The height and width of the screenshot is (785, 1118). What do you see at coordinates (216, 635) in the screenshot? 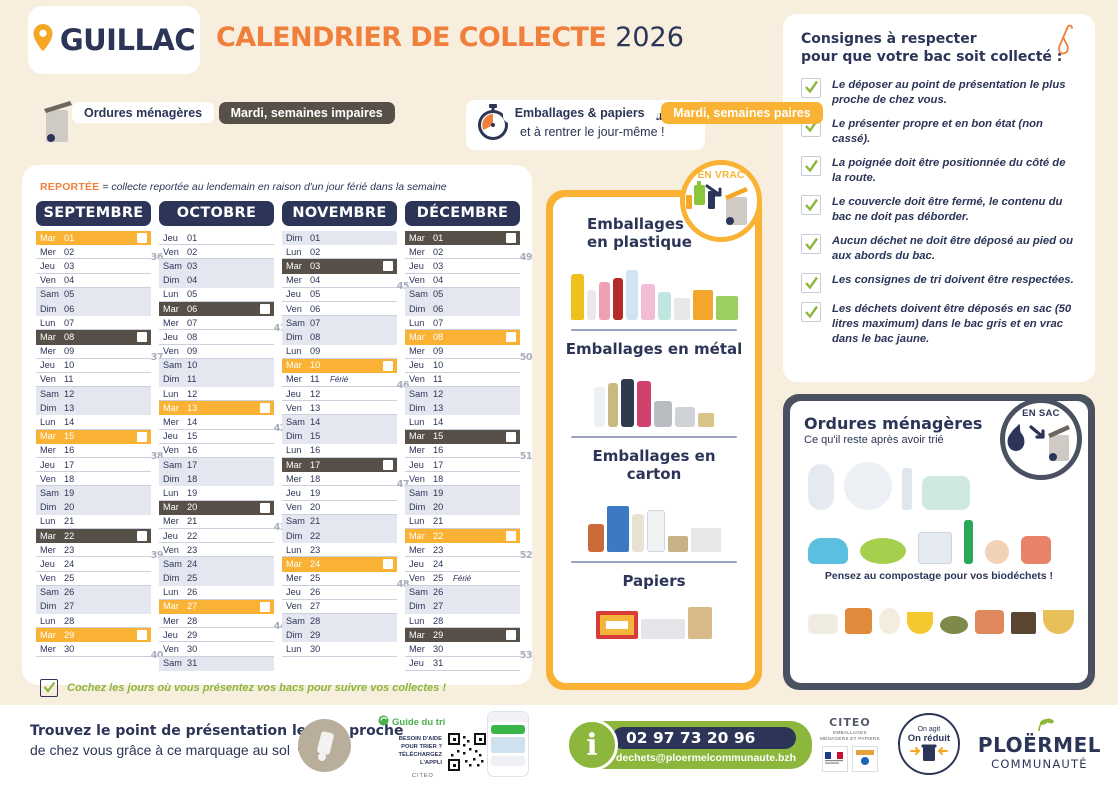
I see `day-row: Jeu 29` at bounding box center [216, 635].